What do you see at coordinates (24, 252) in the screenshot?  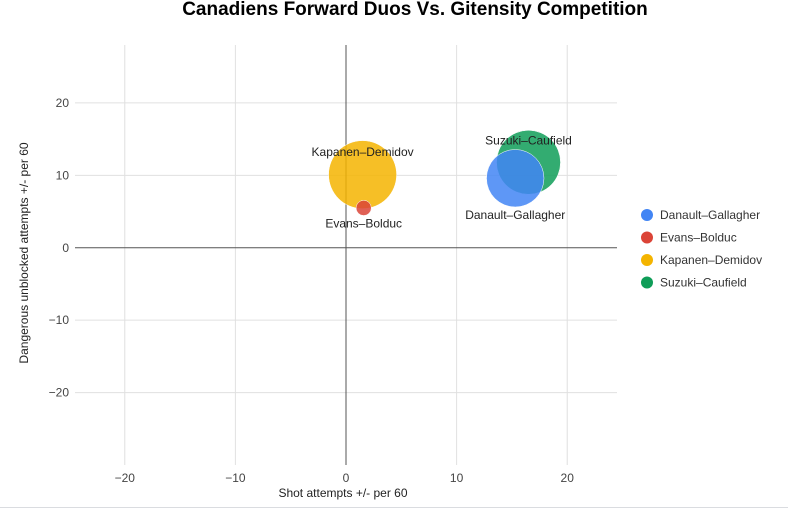 I see `y-axis-title: Dangerous unblocked attempts +/- per 60` at bounding box center [24, 252].